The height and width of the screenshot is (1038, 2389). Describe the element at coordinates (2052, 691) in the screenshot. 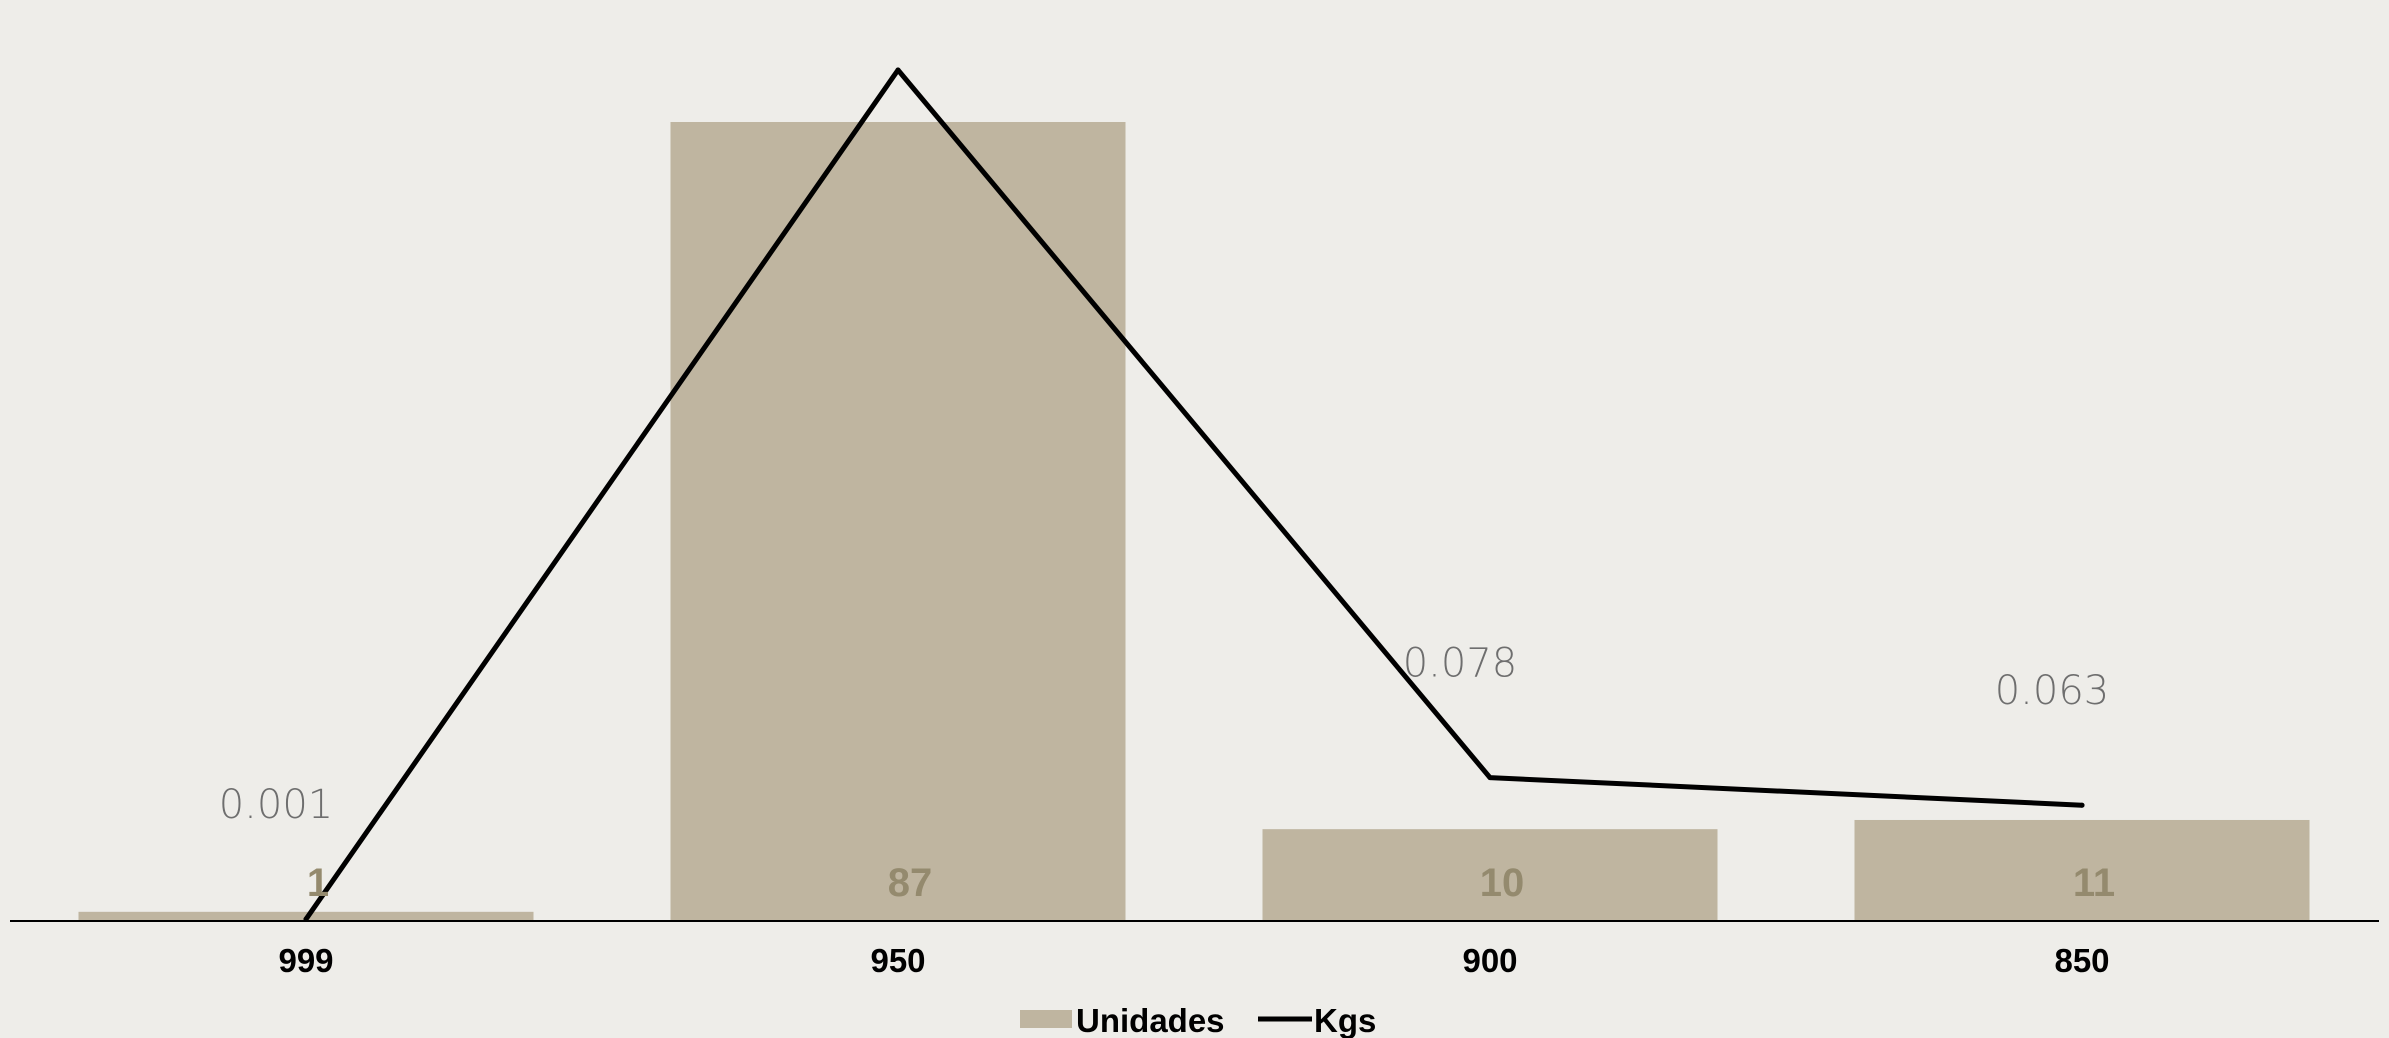

I see `line-value-label-850: 0.063` at that location.